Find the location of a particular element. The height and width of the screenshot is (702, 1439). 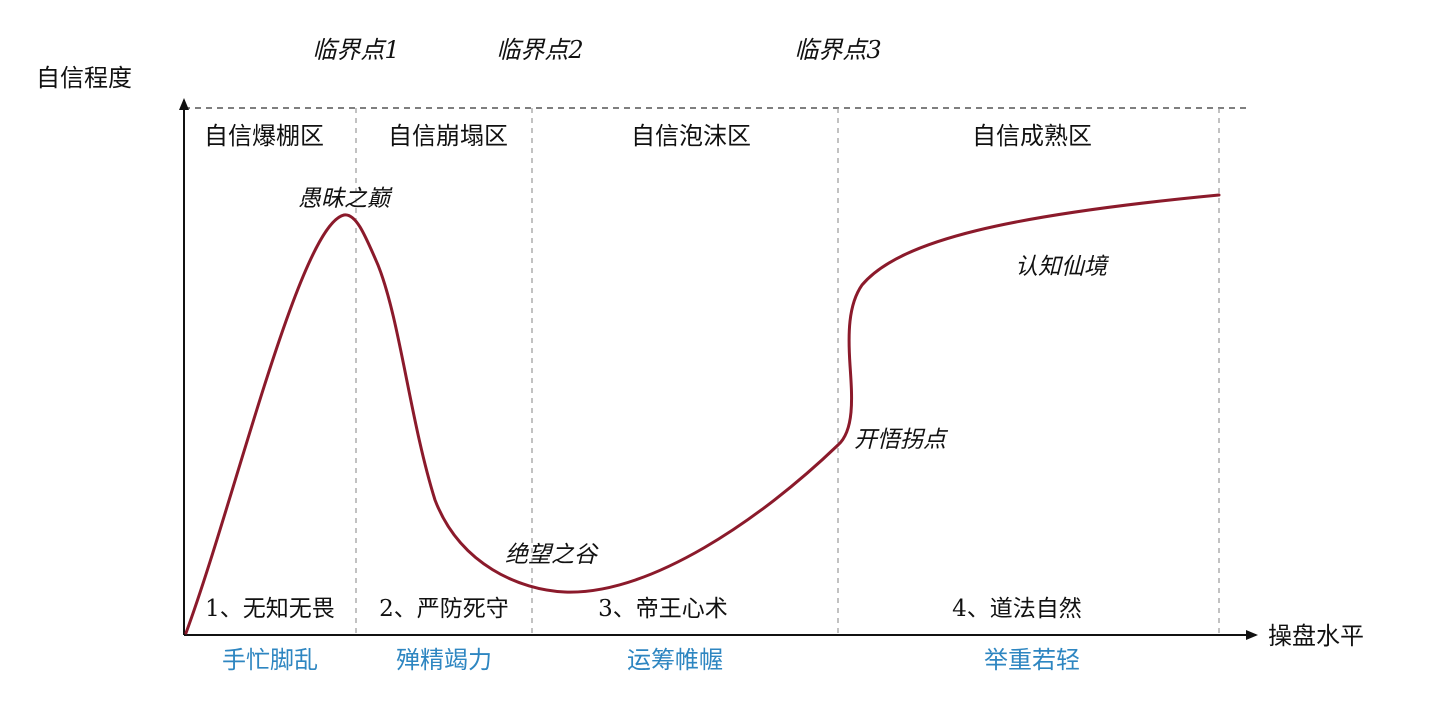

turning-point-label: 开悟拐点 is located at coordinates (901, 440).